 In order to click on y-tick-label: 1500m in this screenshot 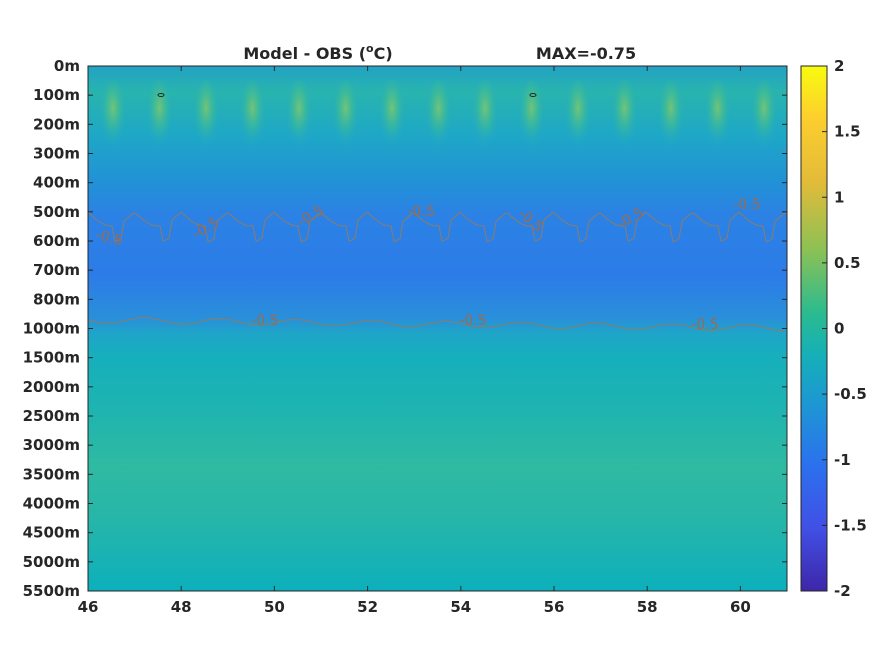, I will do `click(51, 358)`.